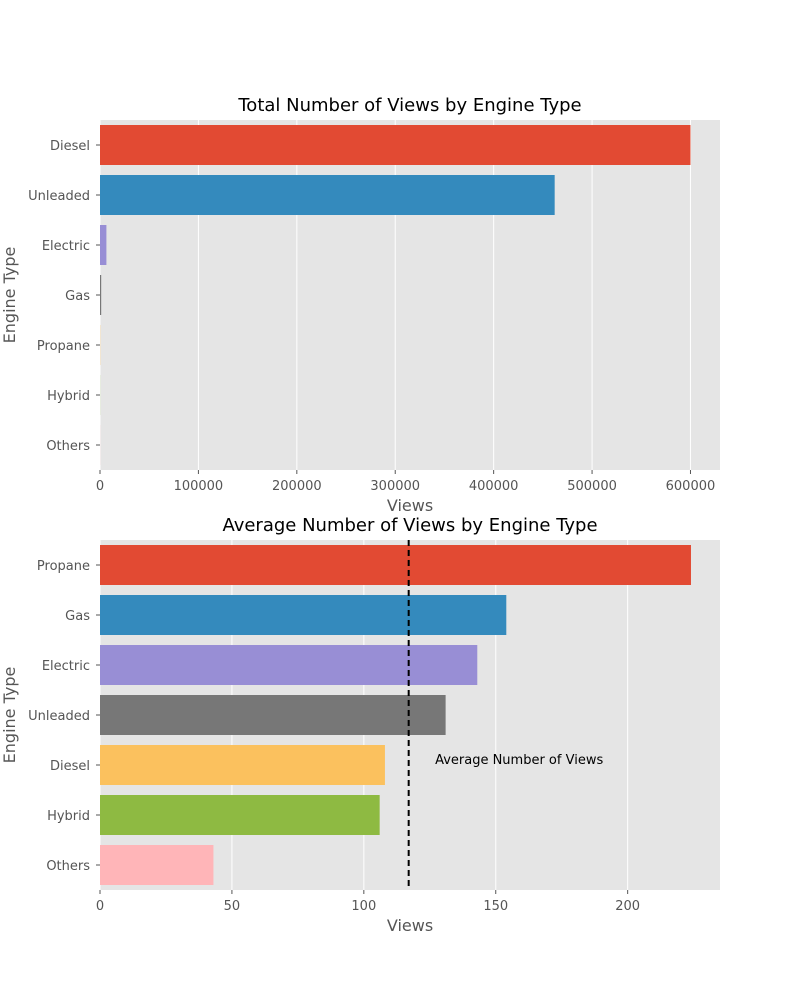 This screenshot has height=1000, width=800. Describe the element at coordinates (519, 760) in the screenshot. I see `average-annotation: Average Number of Views` at that location.